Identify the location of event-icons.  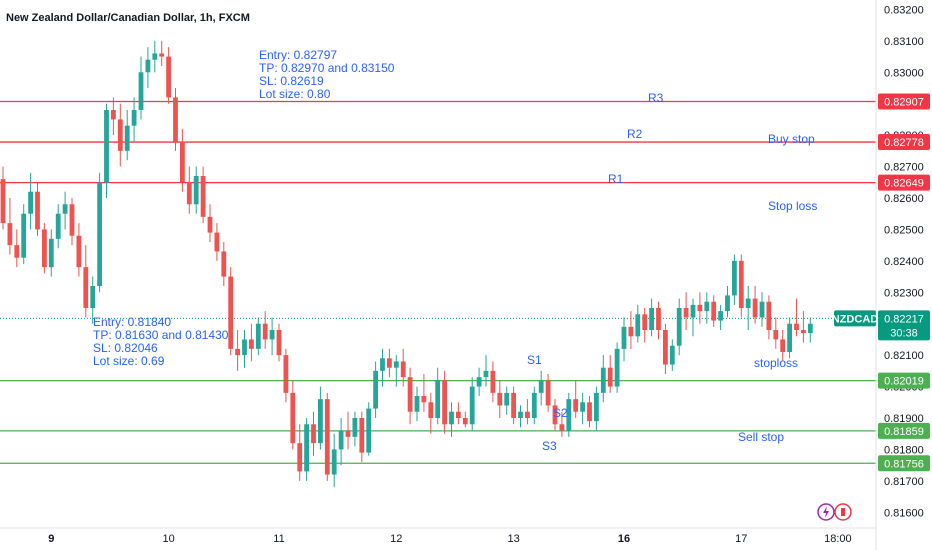
(834, 512).